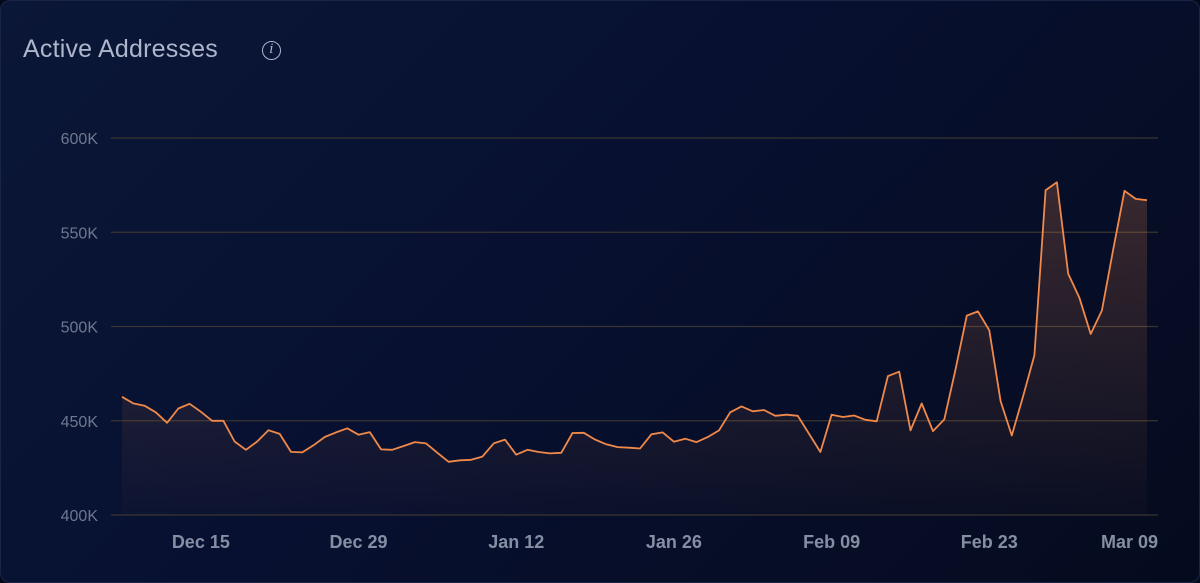  I want to click on info-circle-icon: i, so click(271, 50).